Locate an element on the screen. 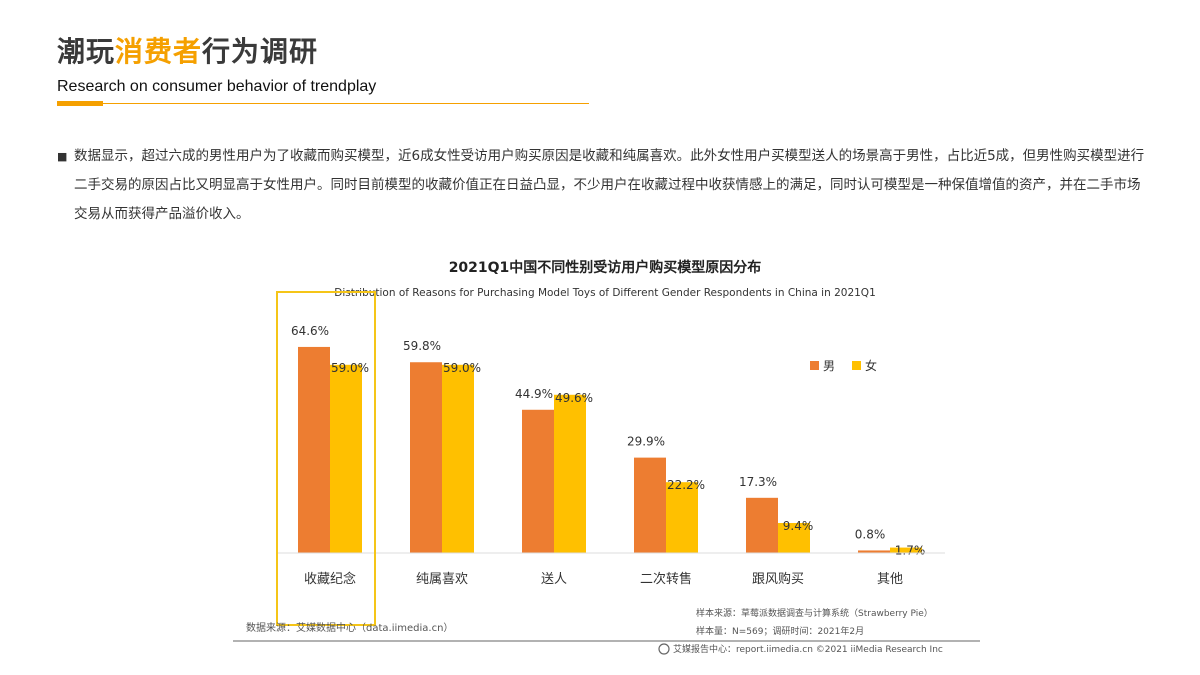 The image size is (1200, 675). data-label: 0.8% is located at coordinates (870, 534).